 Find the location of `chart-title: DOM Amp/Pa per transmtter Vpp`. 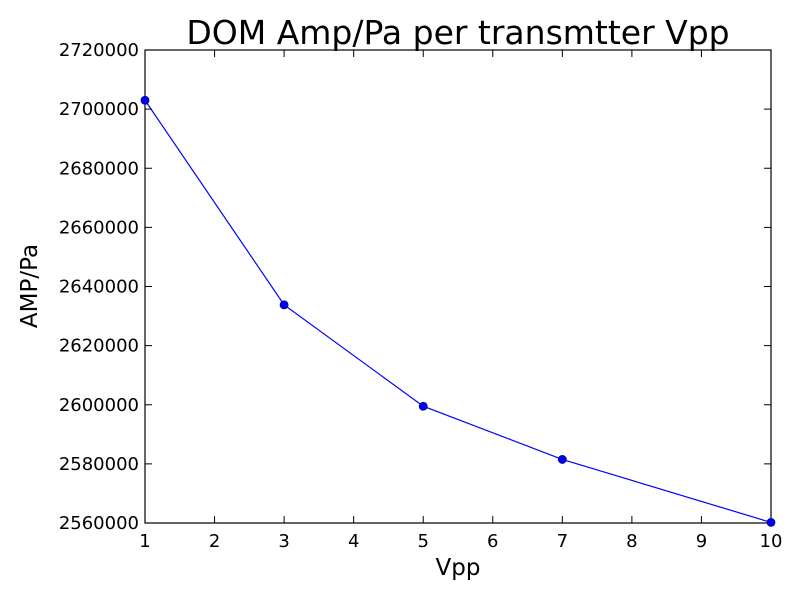

chart-title: DOM Amp/Pa per transmtter Vpp is located at coordinates (457, 32).